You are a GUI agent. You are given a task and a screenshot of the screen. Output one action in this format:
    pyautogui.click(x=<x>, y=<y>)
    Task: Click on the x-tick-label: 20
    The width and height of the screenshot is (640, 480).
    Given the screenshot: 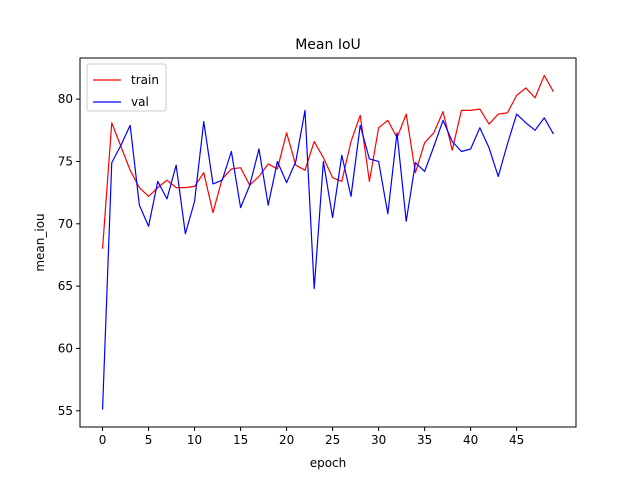 What is the action you would take?
    pyautogui.click(x=286, y=440)
    